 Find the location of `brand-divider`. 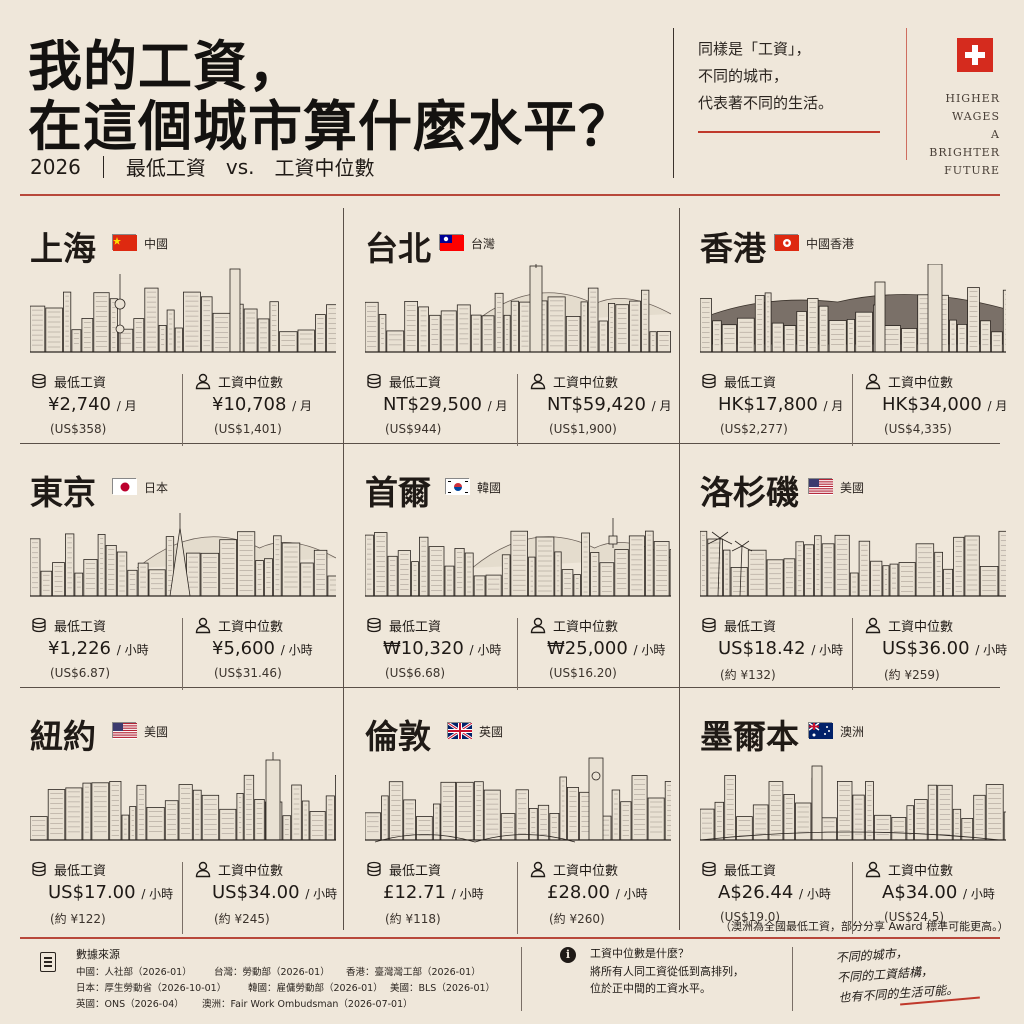

brand-divider is located at coordinates (906, 94).